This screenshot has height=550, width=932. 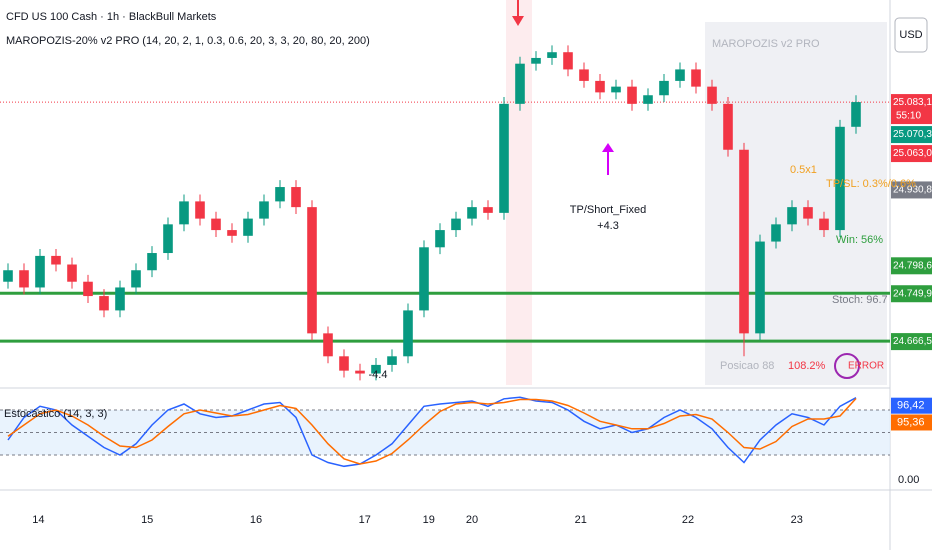 I want to click on x-tick-label: 21, so click(x=581, y=520).